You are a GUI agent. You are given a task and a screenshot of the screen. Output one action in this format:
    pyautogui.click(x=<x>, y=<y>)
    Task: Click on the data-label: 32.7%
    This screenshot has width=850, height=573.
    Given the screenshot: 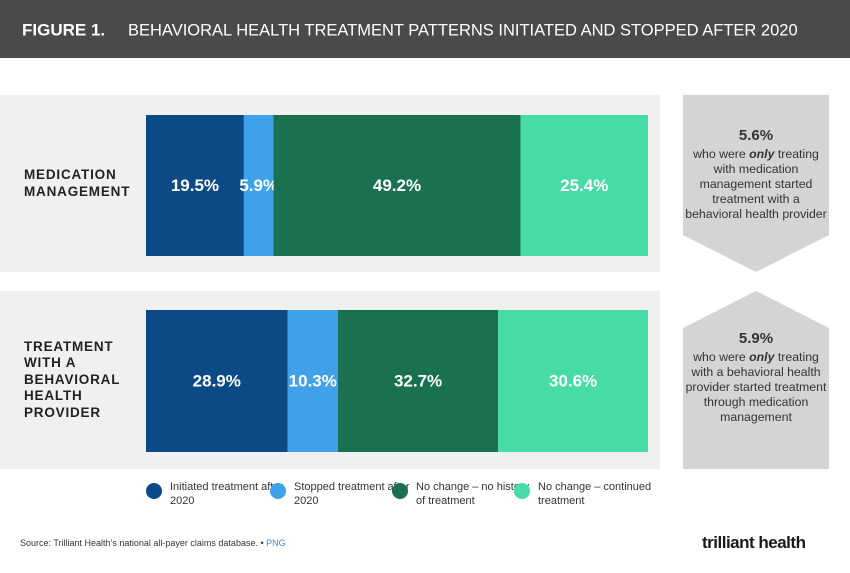 What is the action you would take?
    pyautogui.click(x=418, y=380)
    